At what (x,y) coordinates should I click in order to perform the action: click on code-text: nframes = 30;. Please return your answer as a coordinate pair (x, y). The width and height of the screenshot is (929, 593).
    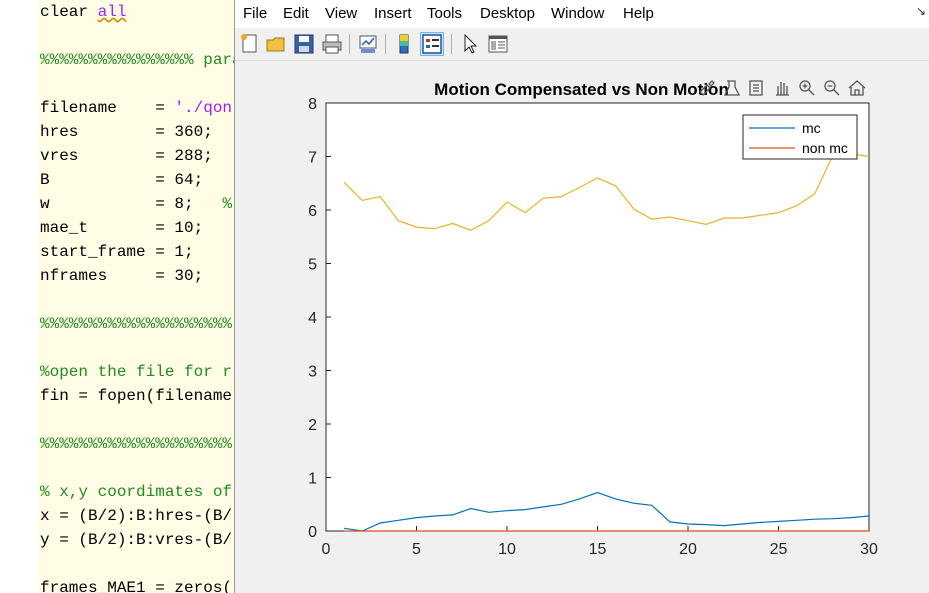
    Looking at the image, I should click on (122, 276).